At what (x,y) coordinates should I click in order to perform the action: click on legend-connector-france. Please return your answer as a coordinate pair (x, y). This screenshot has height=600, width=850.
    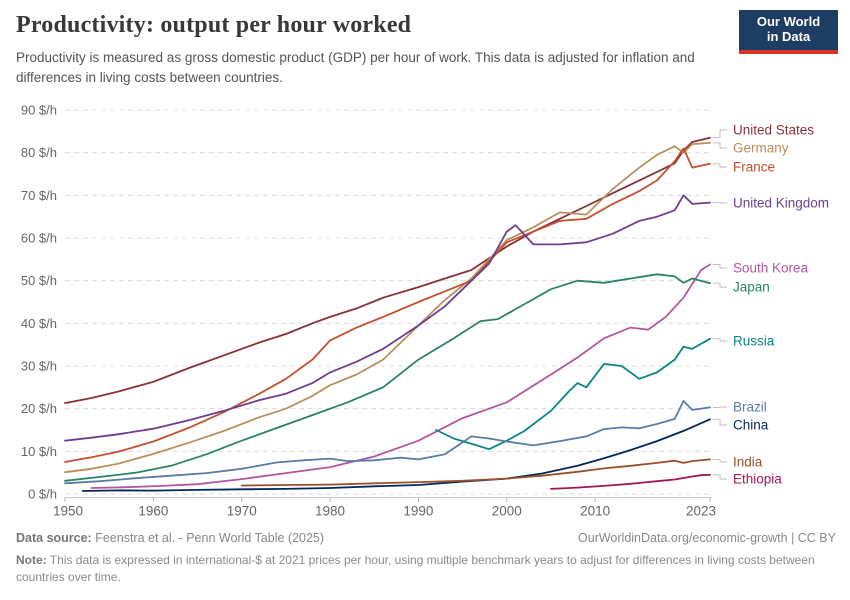
    Looking at the image, I should click on (720, 165).